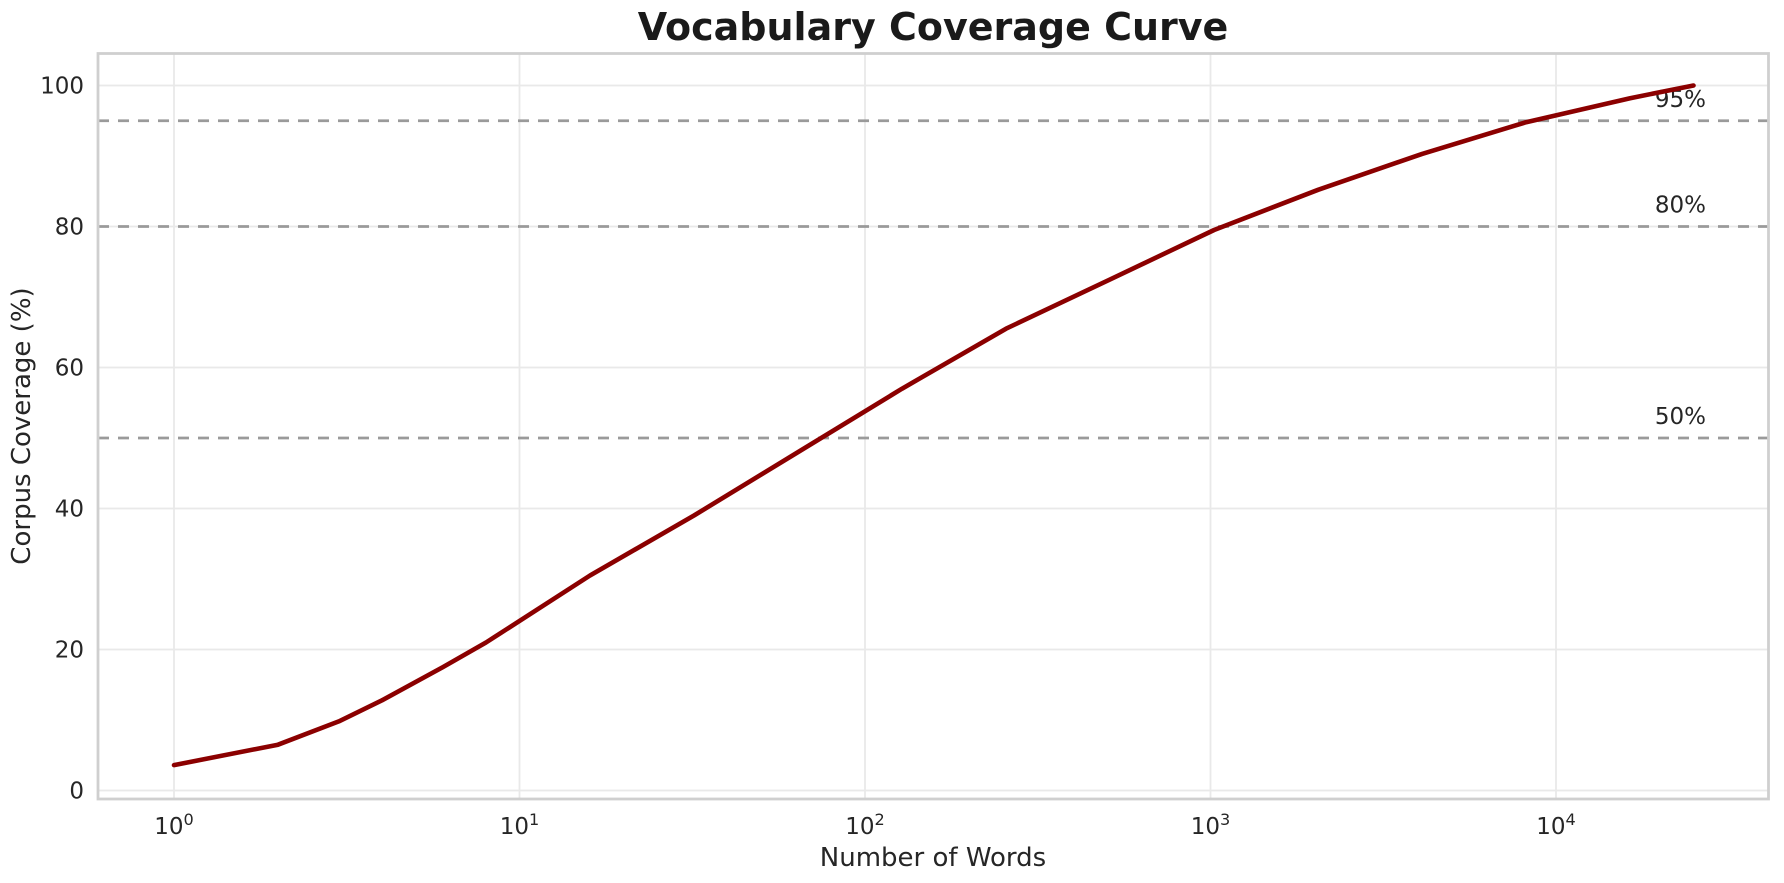 The width and height of the screenshot is (1784, 883). I want to click on y-tick-label: 60, so click(69, 369).